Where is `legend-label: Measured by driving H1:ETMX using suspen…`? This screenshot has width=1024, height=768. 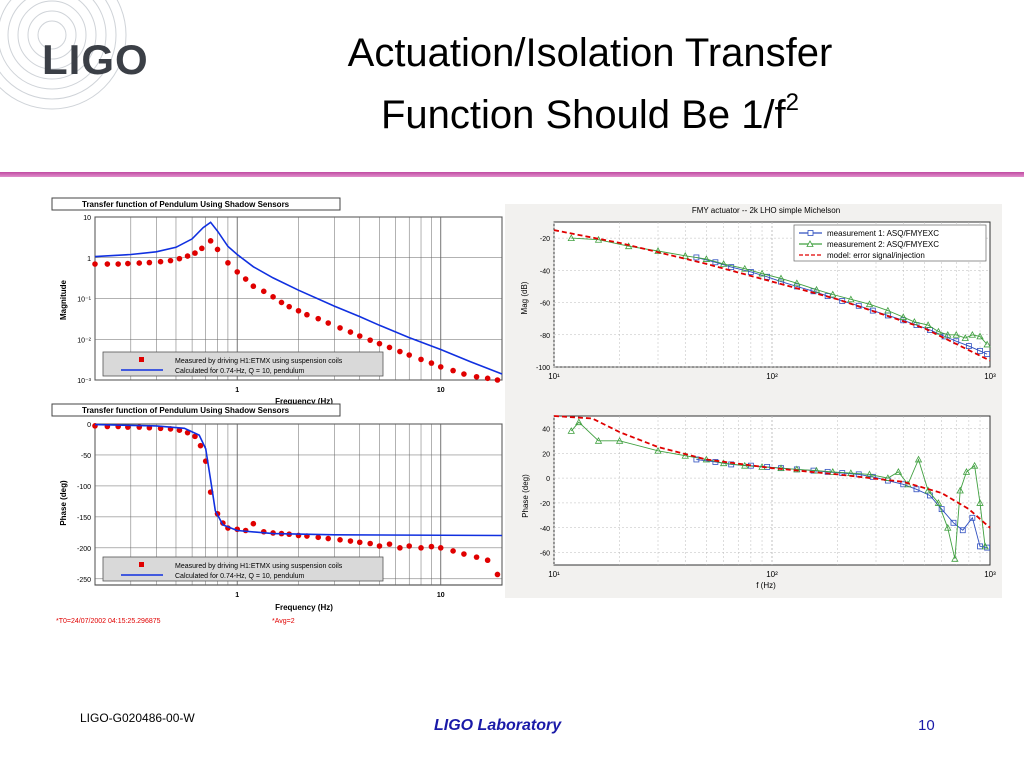 legend-label: Measured by driving H1:ETMX using suspen… is located at coordinates (259, 361).